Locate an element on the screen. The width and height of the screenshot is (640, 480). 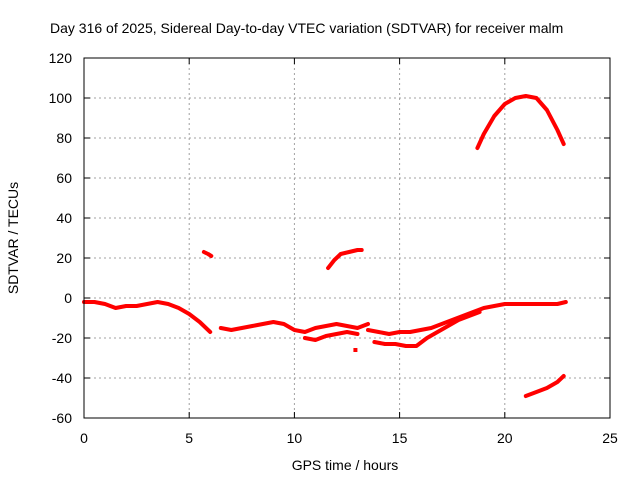
y-axis-label: SDTVAR / TECUs is located at coordinates (13, 238).